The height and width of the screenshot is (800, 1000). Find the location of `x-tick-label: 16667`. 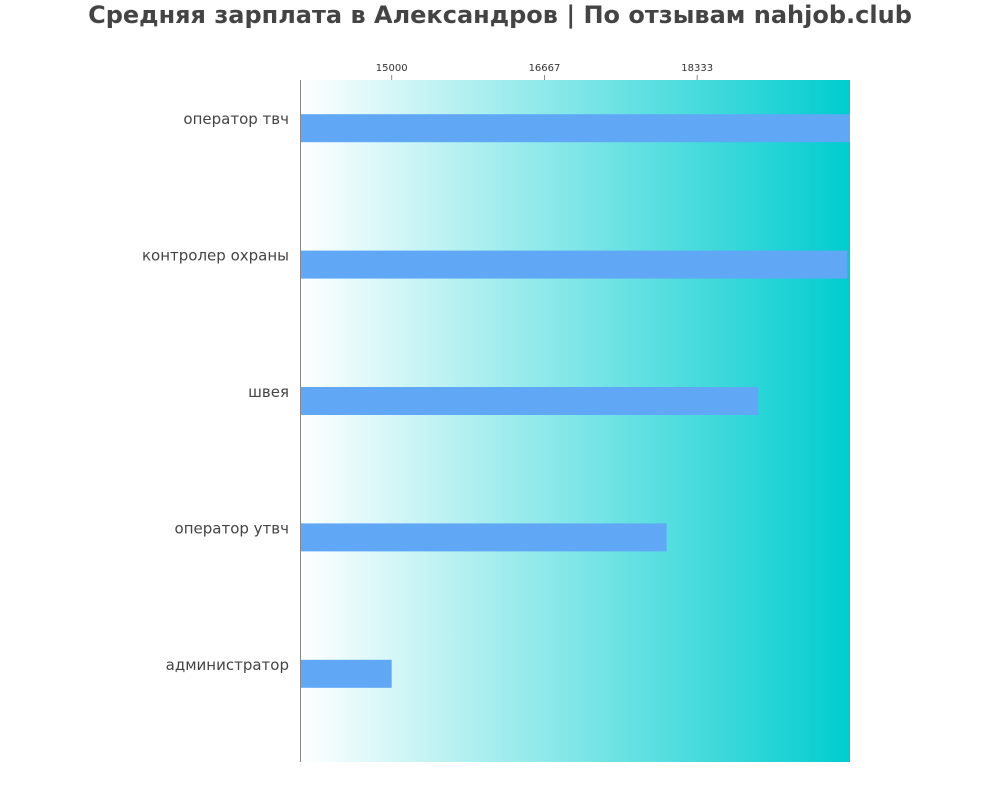

x-tick-label: 16667 is located at coordinates (545, 68).